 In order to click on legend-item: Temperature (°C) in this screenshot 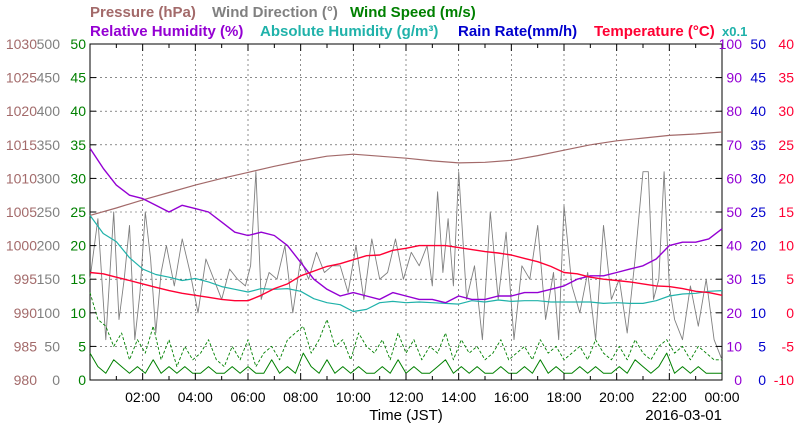, I will do `click(654, 31)`.